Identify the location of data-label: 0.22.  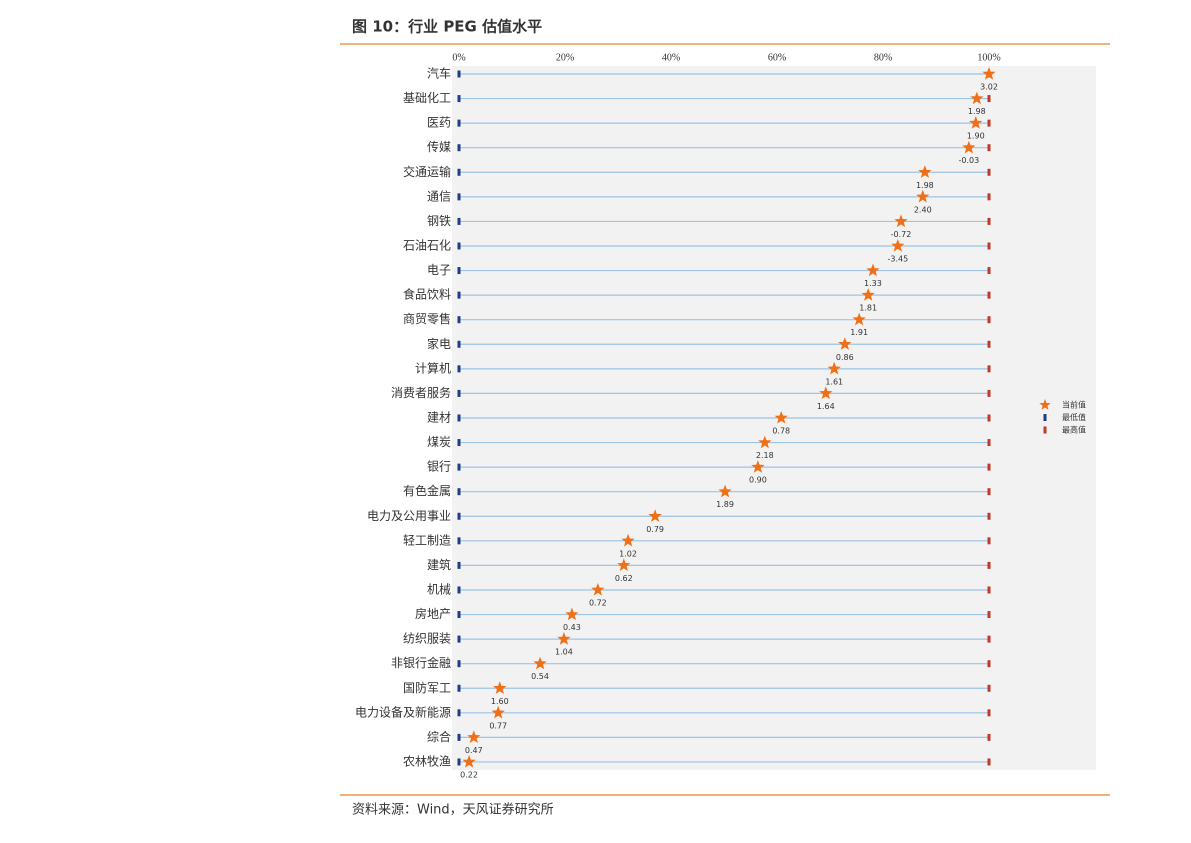
(469, 774).